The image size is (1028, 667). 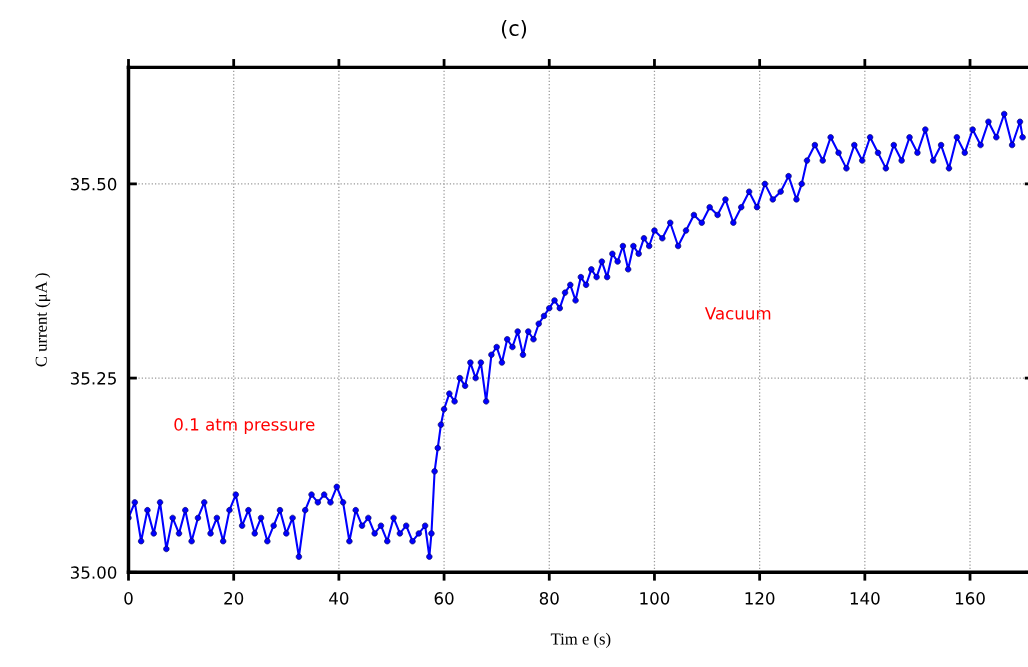 What do you see at coordinates (865, 598) in the screenshot?
I see `x-tick-label: 140` at bounding box center [865, 598].